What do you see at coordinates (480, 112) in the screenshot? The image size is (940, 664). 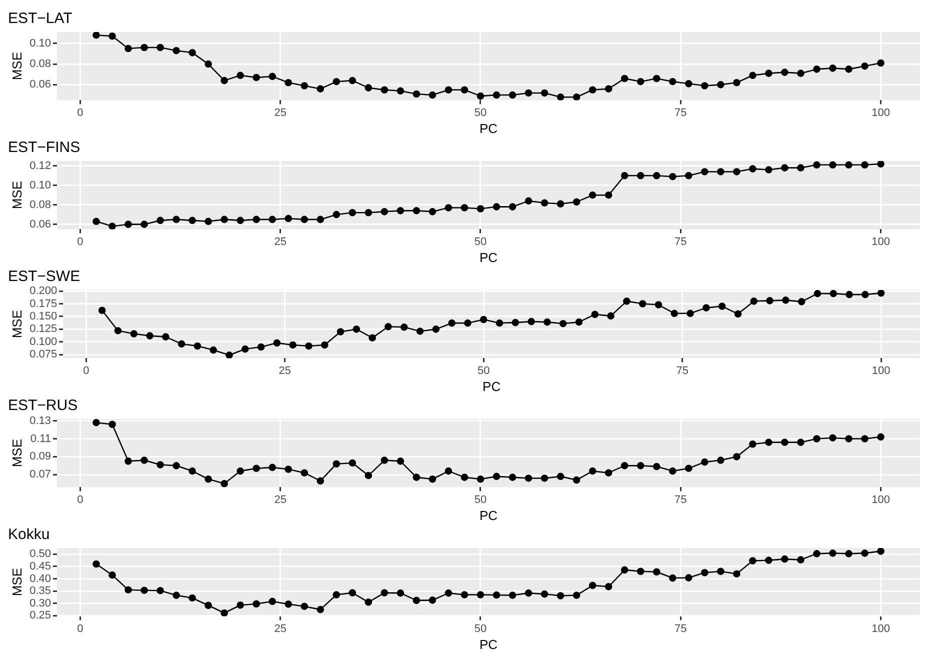 I see `x-tick-label: 50` at bounding box center [480, 112].